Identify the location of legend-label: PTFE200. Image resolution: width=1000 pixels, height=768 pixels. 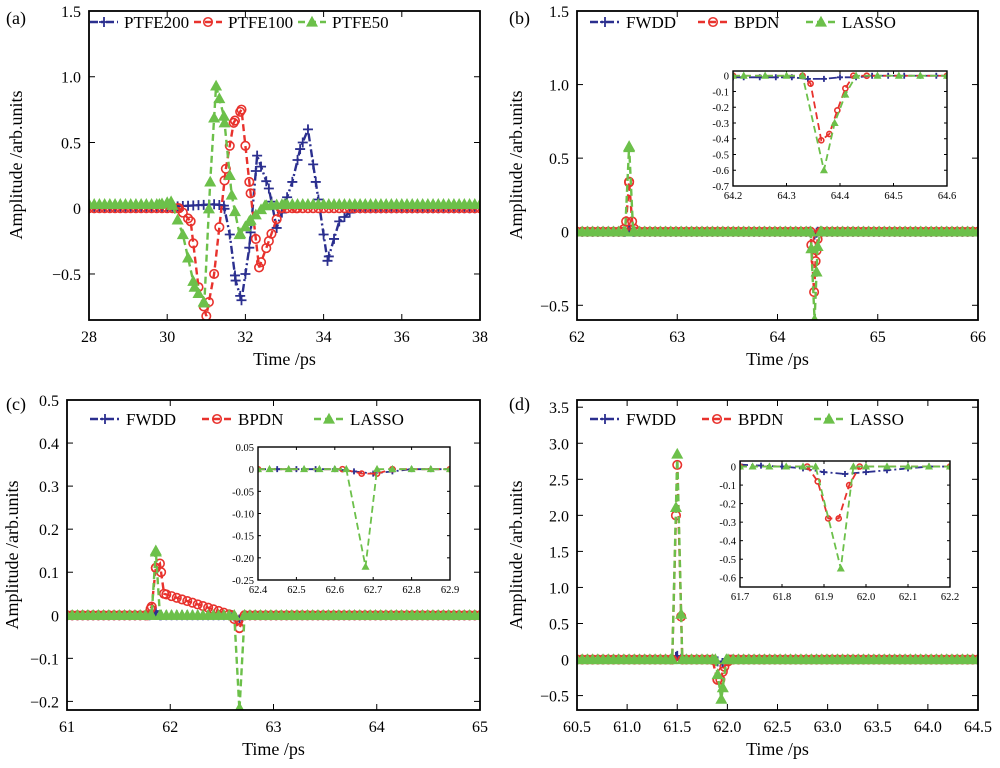
(156, 22).